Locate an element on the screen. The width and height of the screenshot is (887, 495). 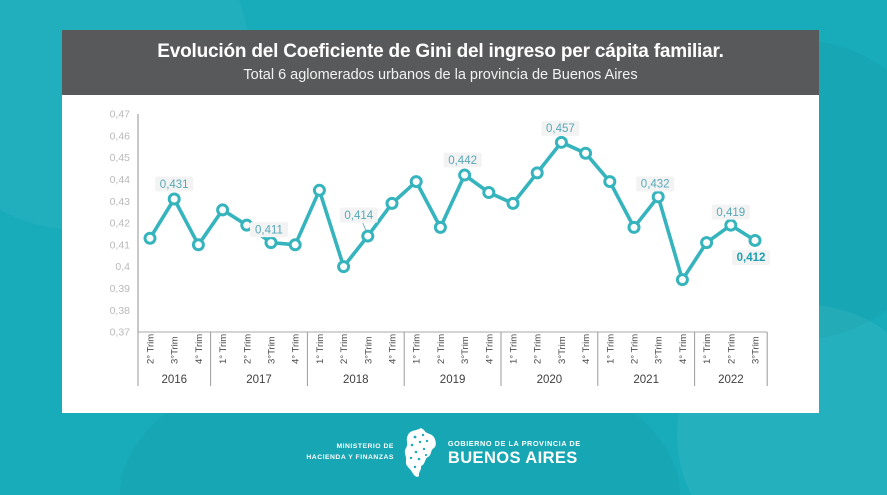
y-axis-tick-label: 0,47 is located at coordinates (120, 115).